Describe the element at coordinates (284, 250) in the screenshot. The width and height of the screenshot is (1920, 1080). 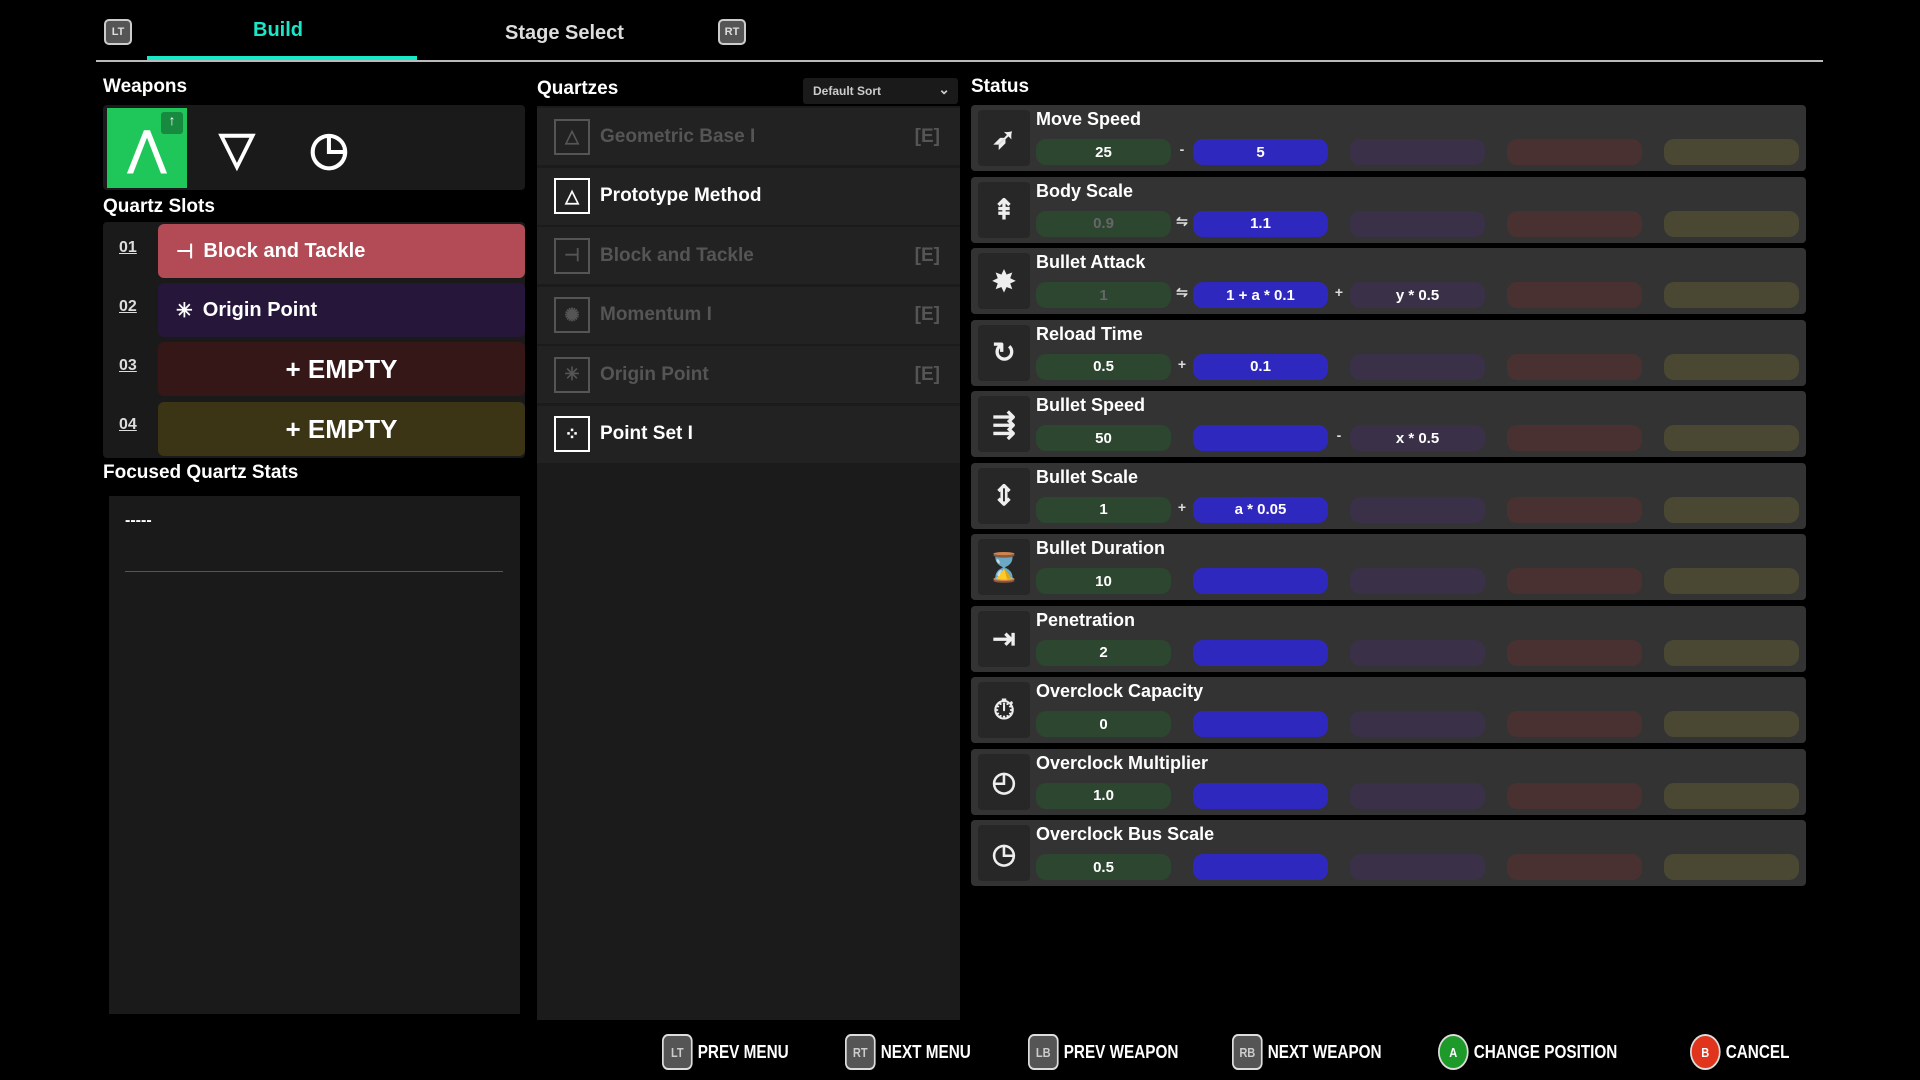
I see `slot-label: Block and Tackle` at that location.